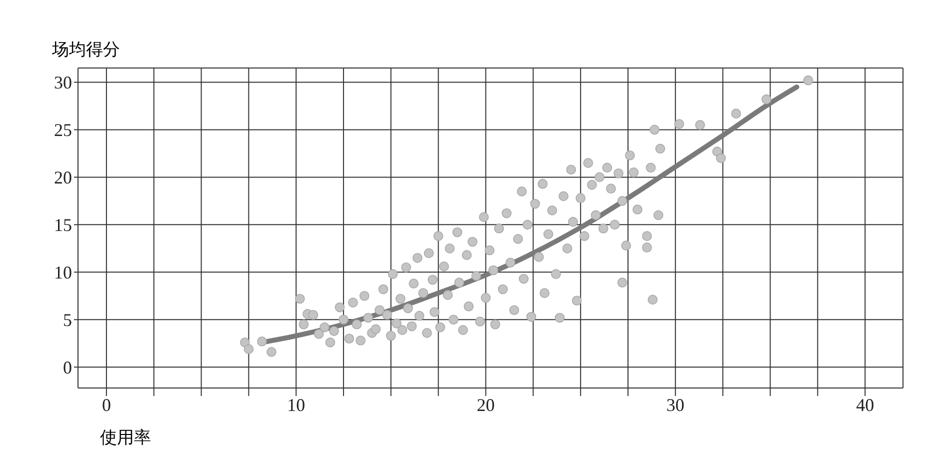  Describe the element at coordinates (675, 404) in the screenshot. I see `x-tick-label: 30` at that location.